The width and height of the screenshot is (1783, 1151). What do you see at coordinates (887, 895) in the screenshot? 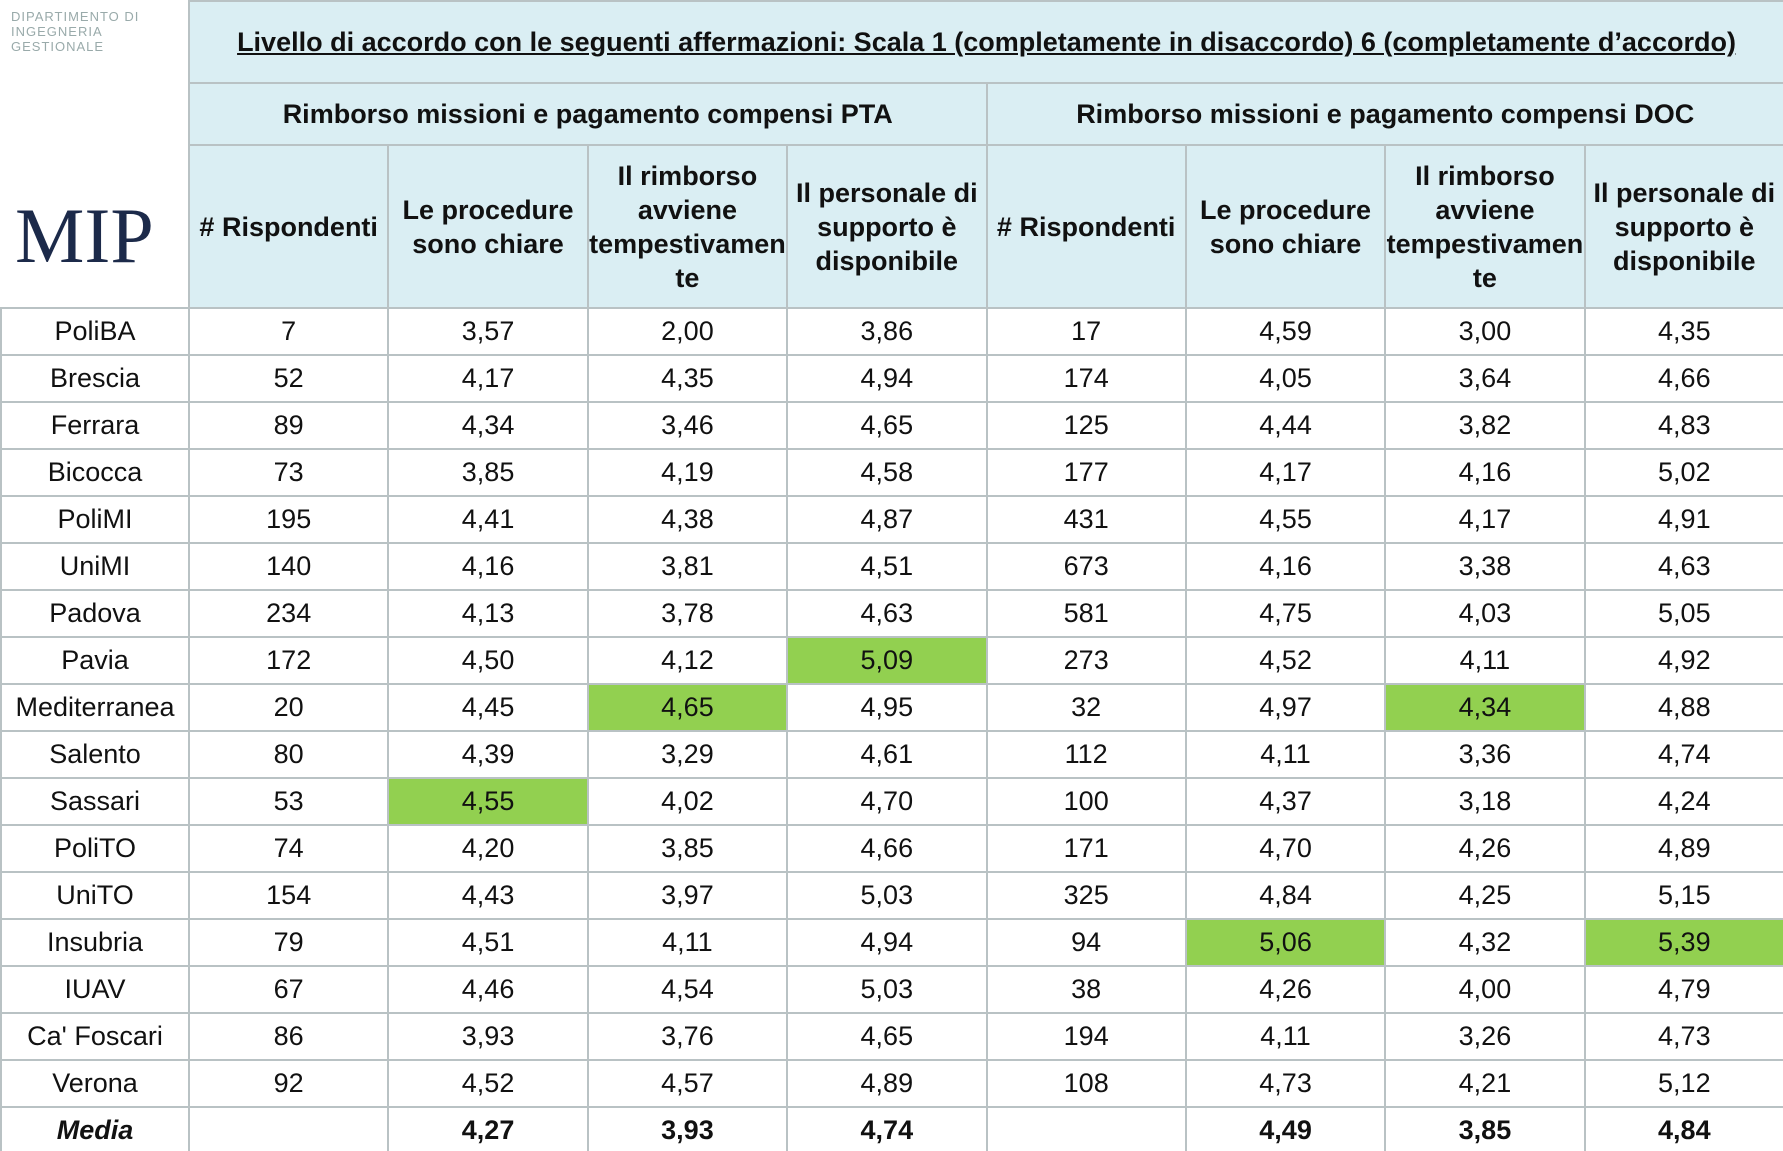
I see `value-cell: 5,03` at bounding box center [887, 895].